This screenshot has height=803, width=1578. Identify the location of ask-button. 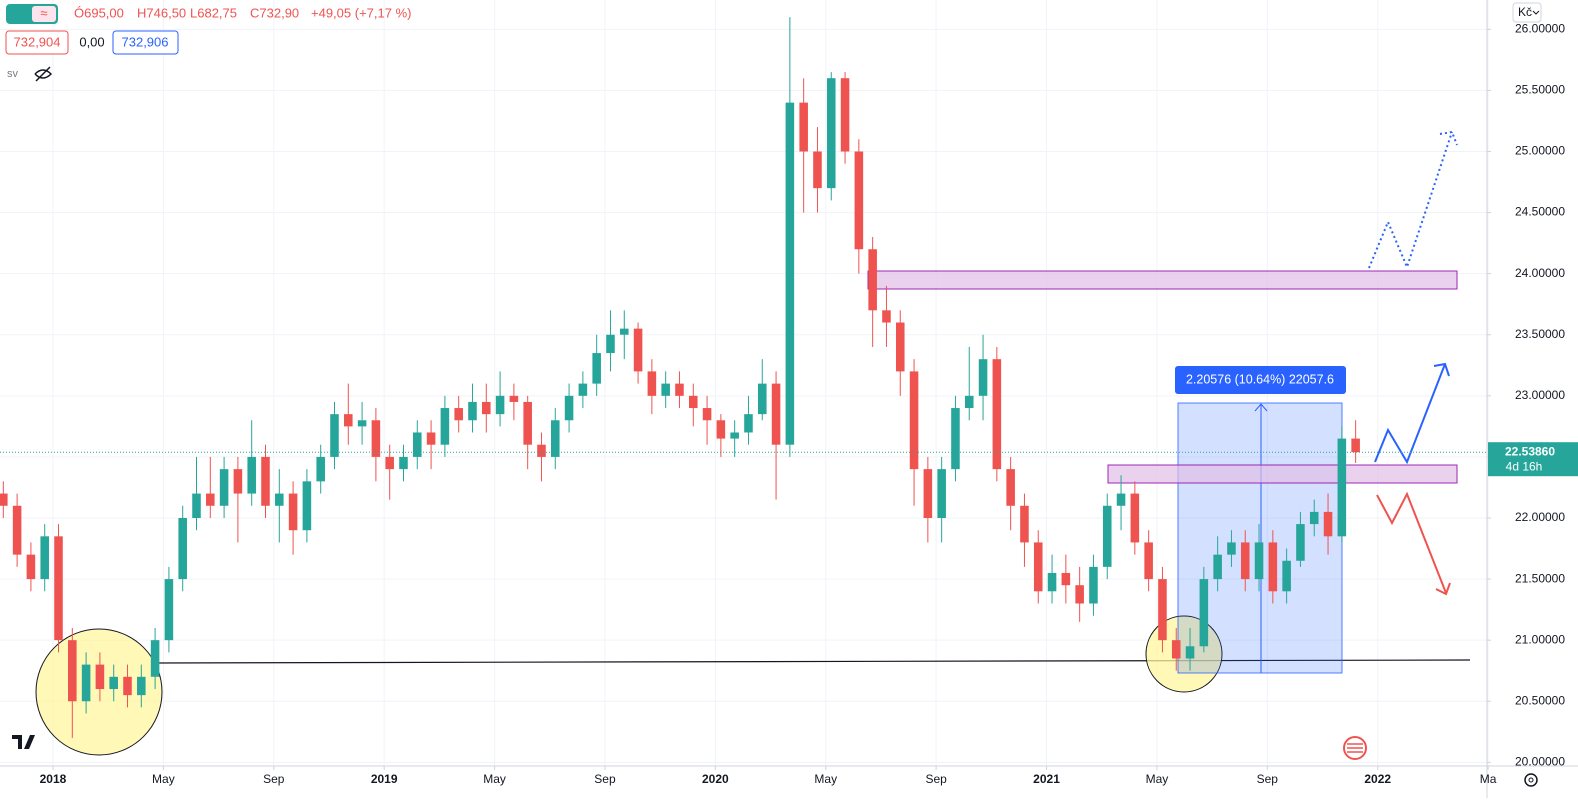
(145, 42).